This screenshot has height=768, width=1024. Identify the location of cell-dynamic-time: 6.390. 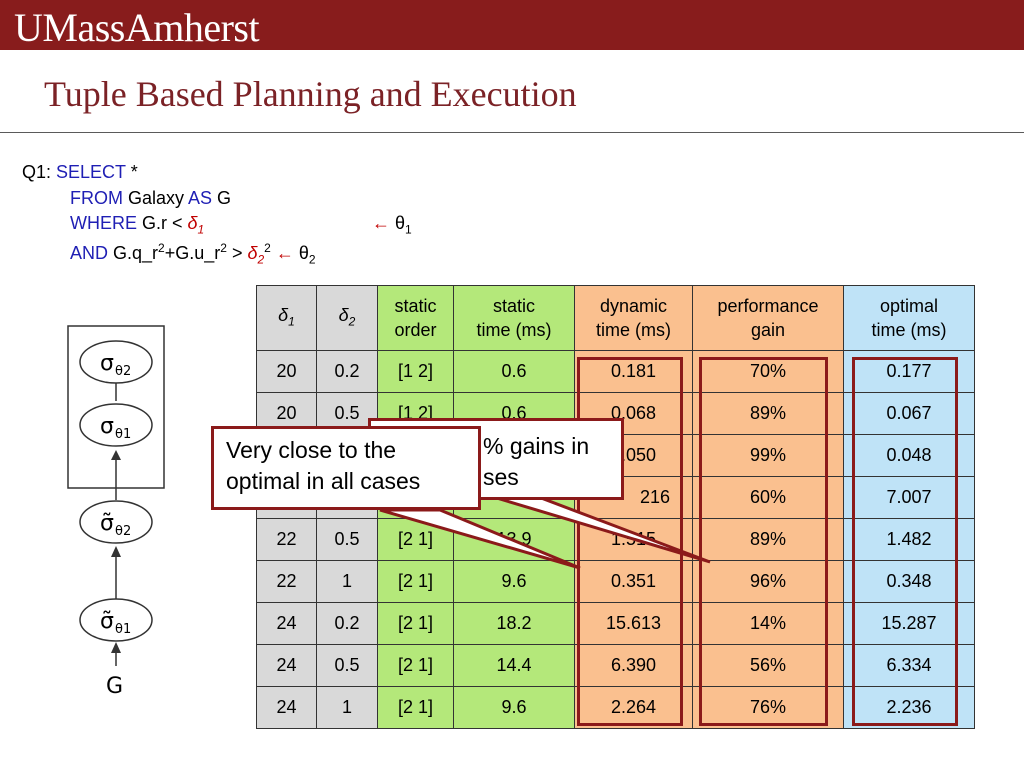
(633, 665).